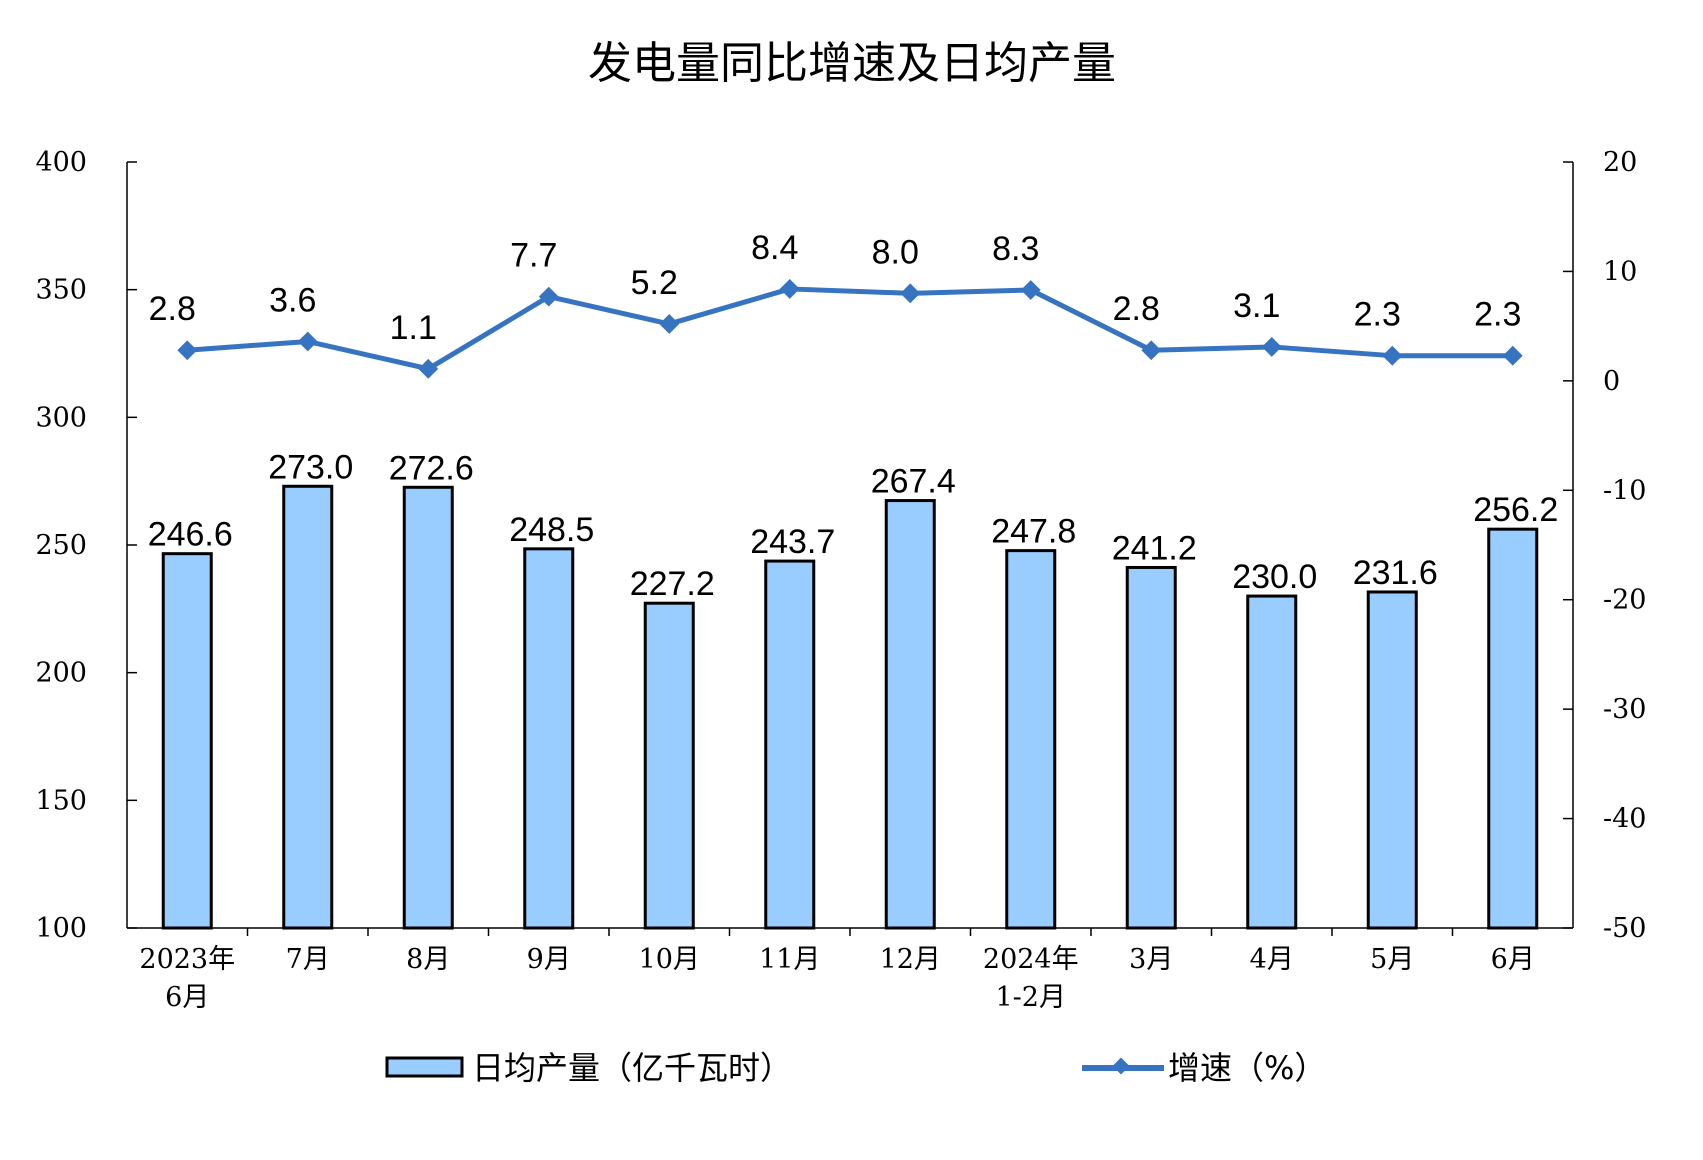 This screenshot has width=1703, height=1160. What do you see at coordinates (672, 584) in the screenshot?
I see `bar-label: 227.2` at bounding box center [672, 584].